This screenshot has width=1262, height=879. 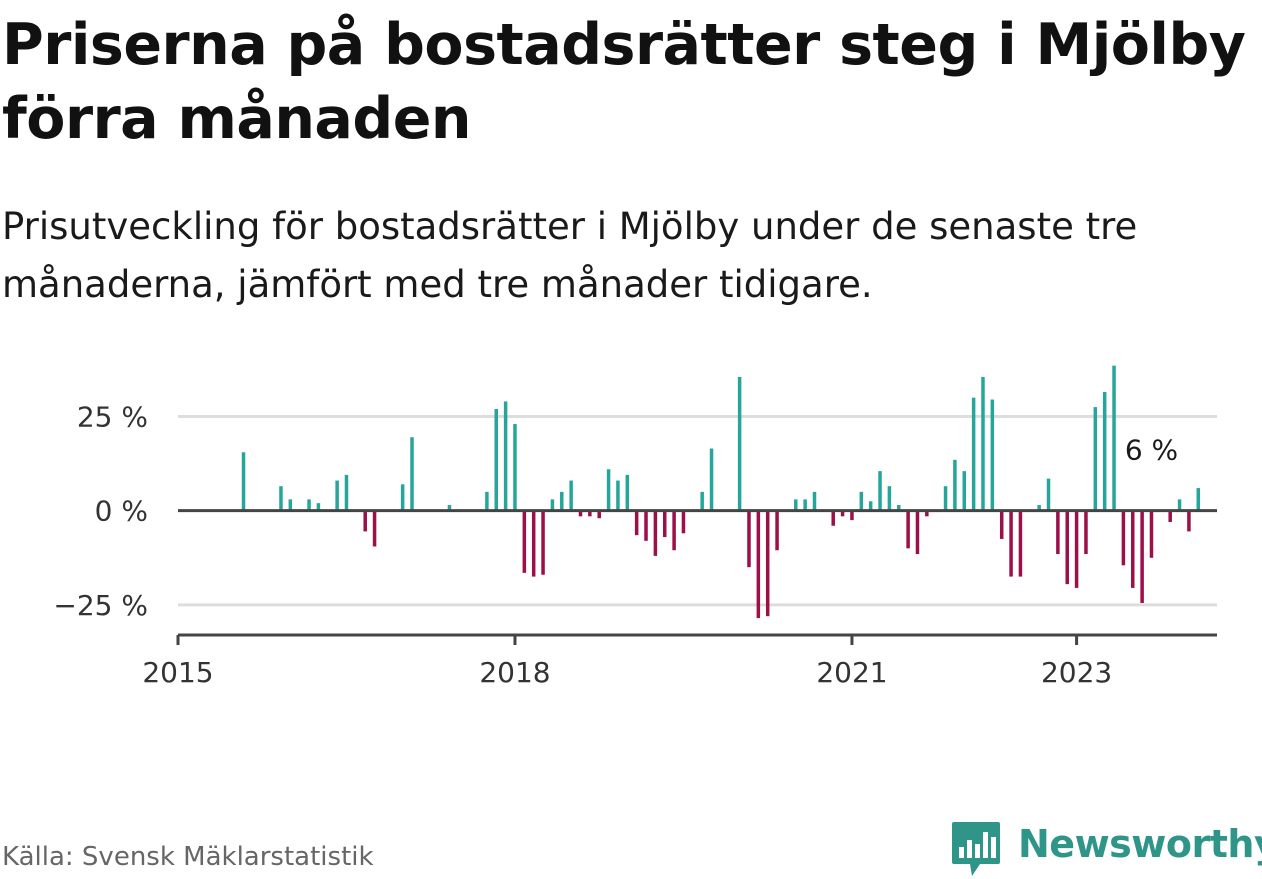 I want to click on y-tick-label: 25 %, so click(x=112, y=417).